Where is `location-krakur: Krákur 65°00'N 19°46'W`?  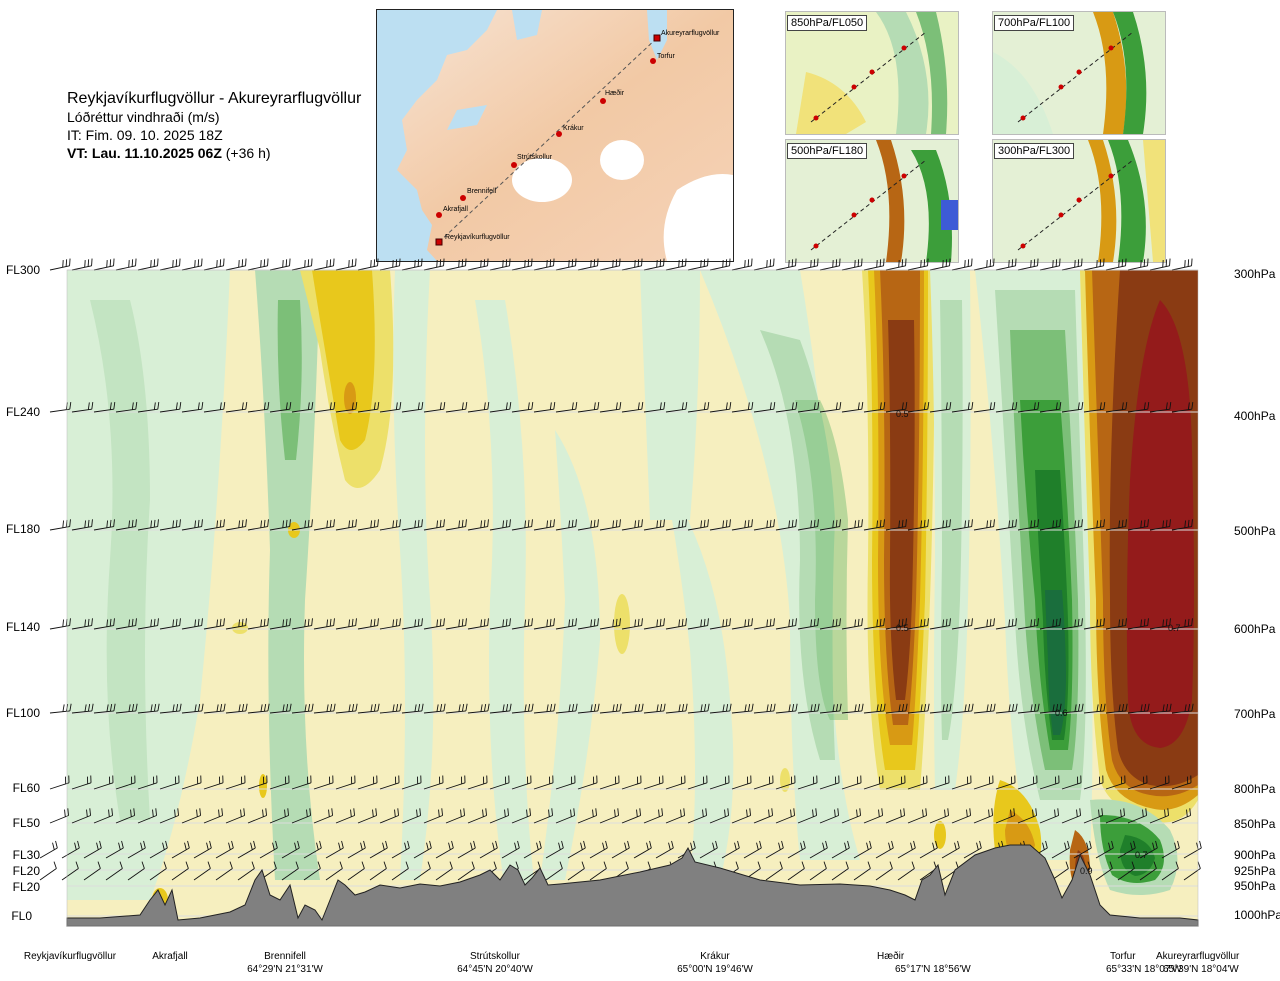 location-krakur: Krákur 65°00'N 19°46'W is located at coordinates (715, 963).